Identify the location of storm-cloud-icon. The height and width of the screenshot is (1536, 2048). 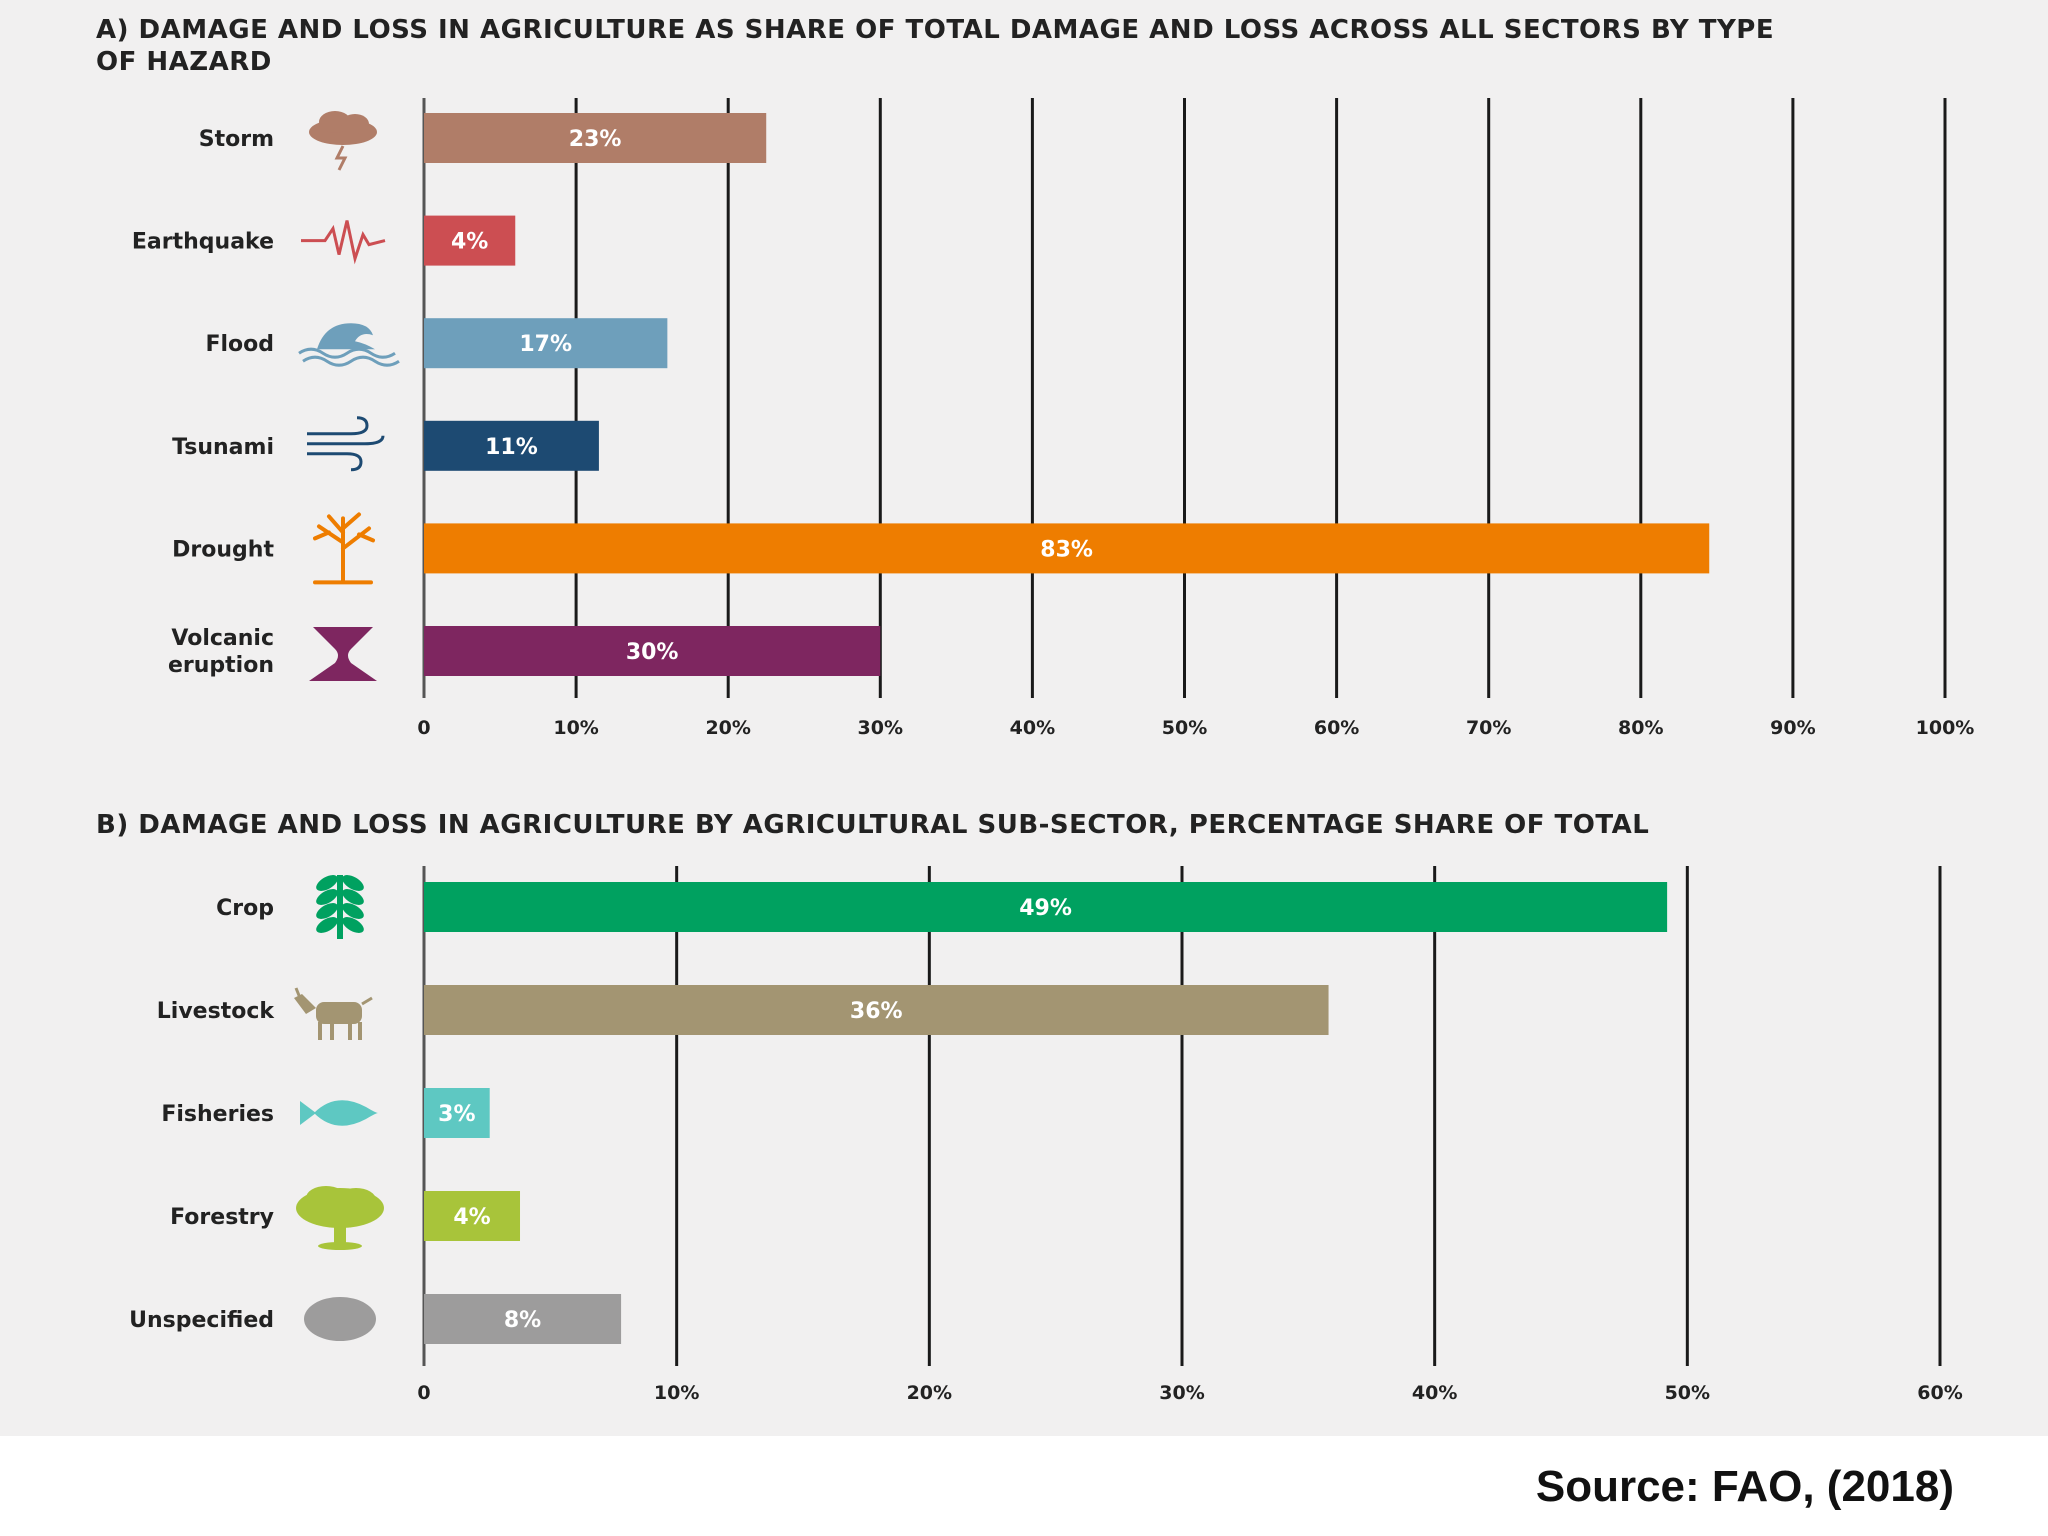
(343, 141).